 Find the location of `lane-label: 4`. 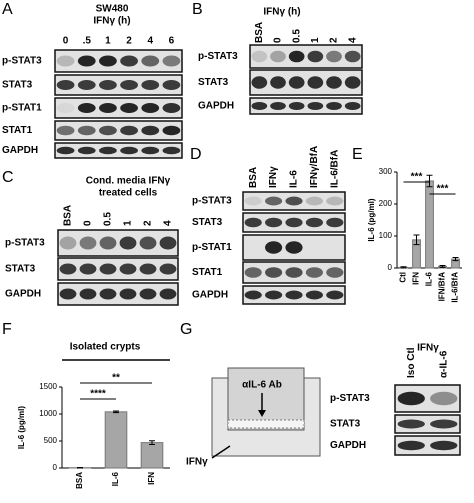

lane-label: 4 is located at coordinates (352, 40).